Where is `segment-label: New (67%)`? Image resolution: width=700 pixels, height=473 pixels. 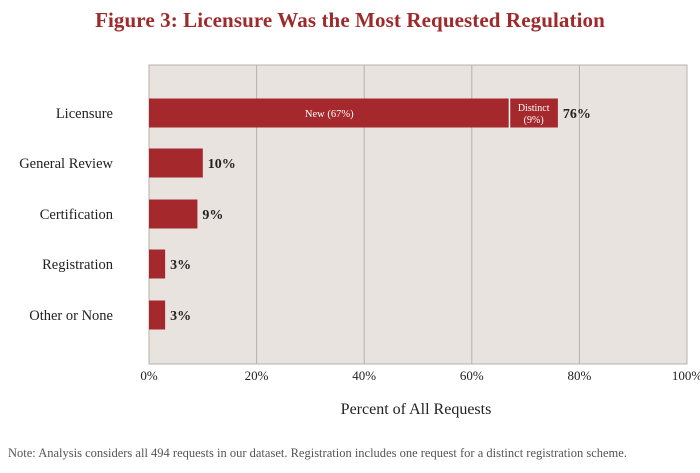 segment-label: New (67%) is located at coordinates (329, 114).